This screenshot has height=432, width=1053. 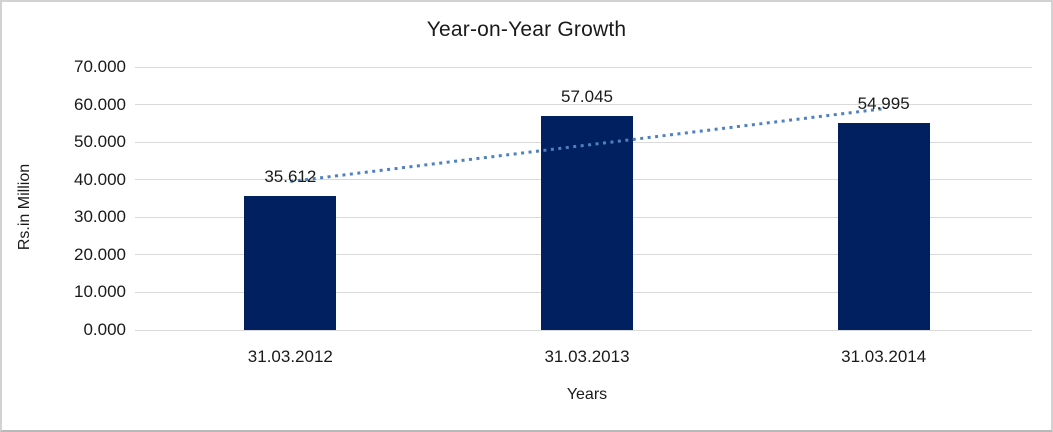 I want to click on y-tick-label: 70.000, so click(x=100, y=66).